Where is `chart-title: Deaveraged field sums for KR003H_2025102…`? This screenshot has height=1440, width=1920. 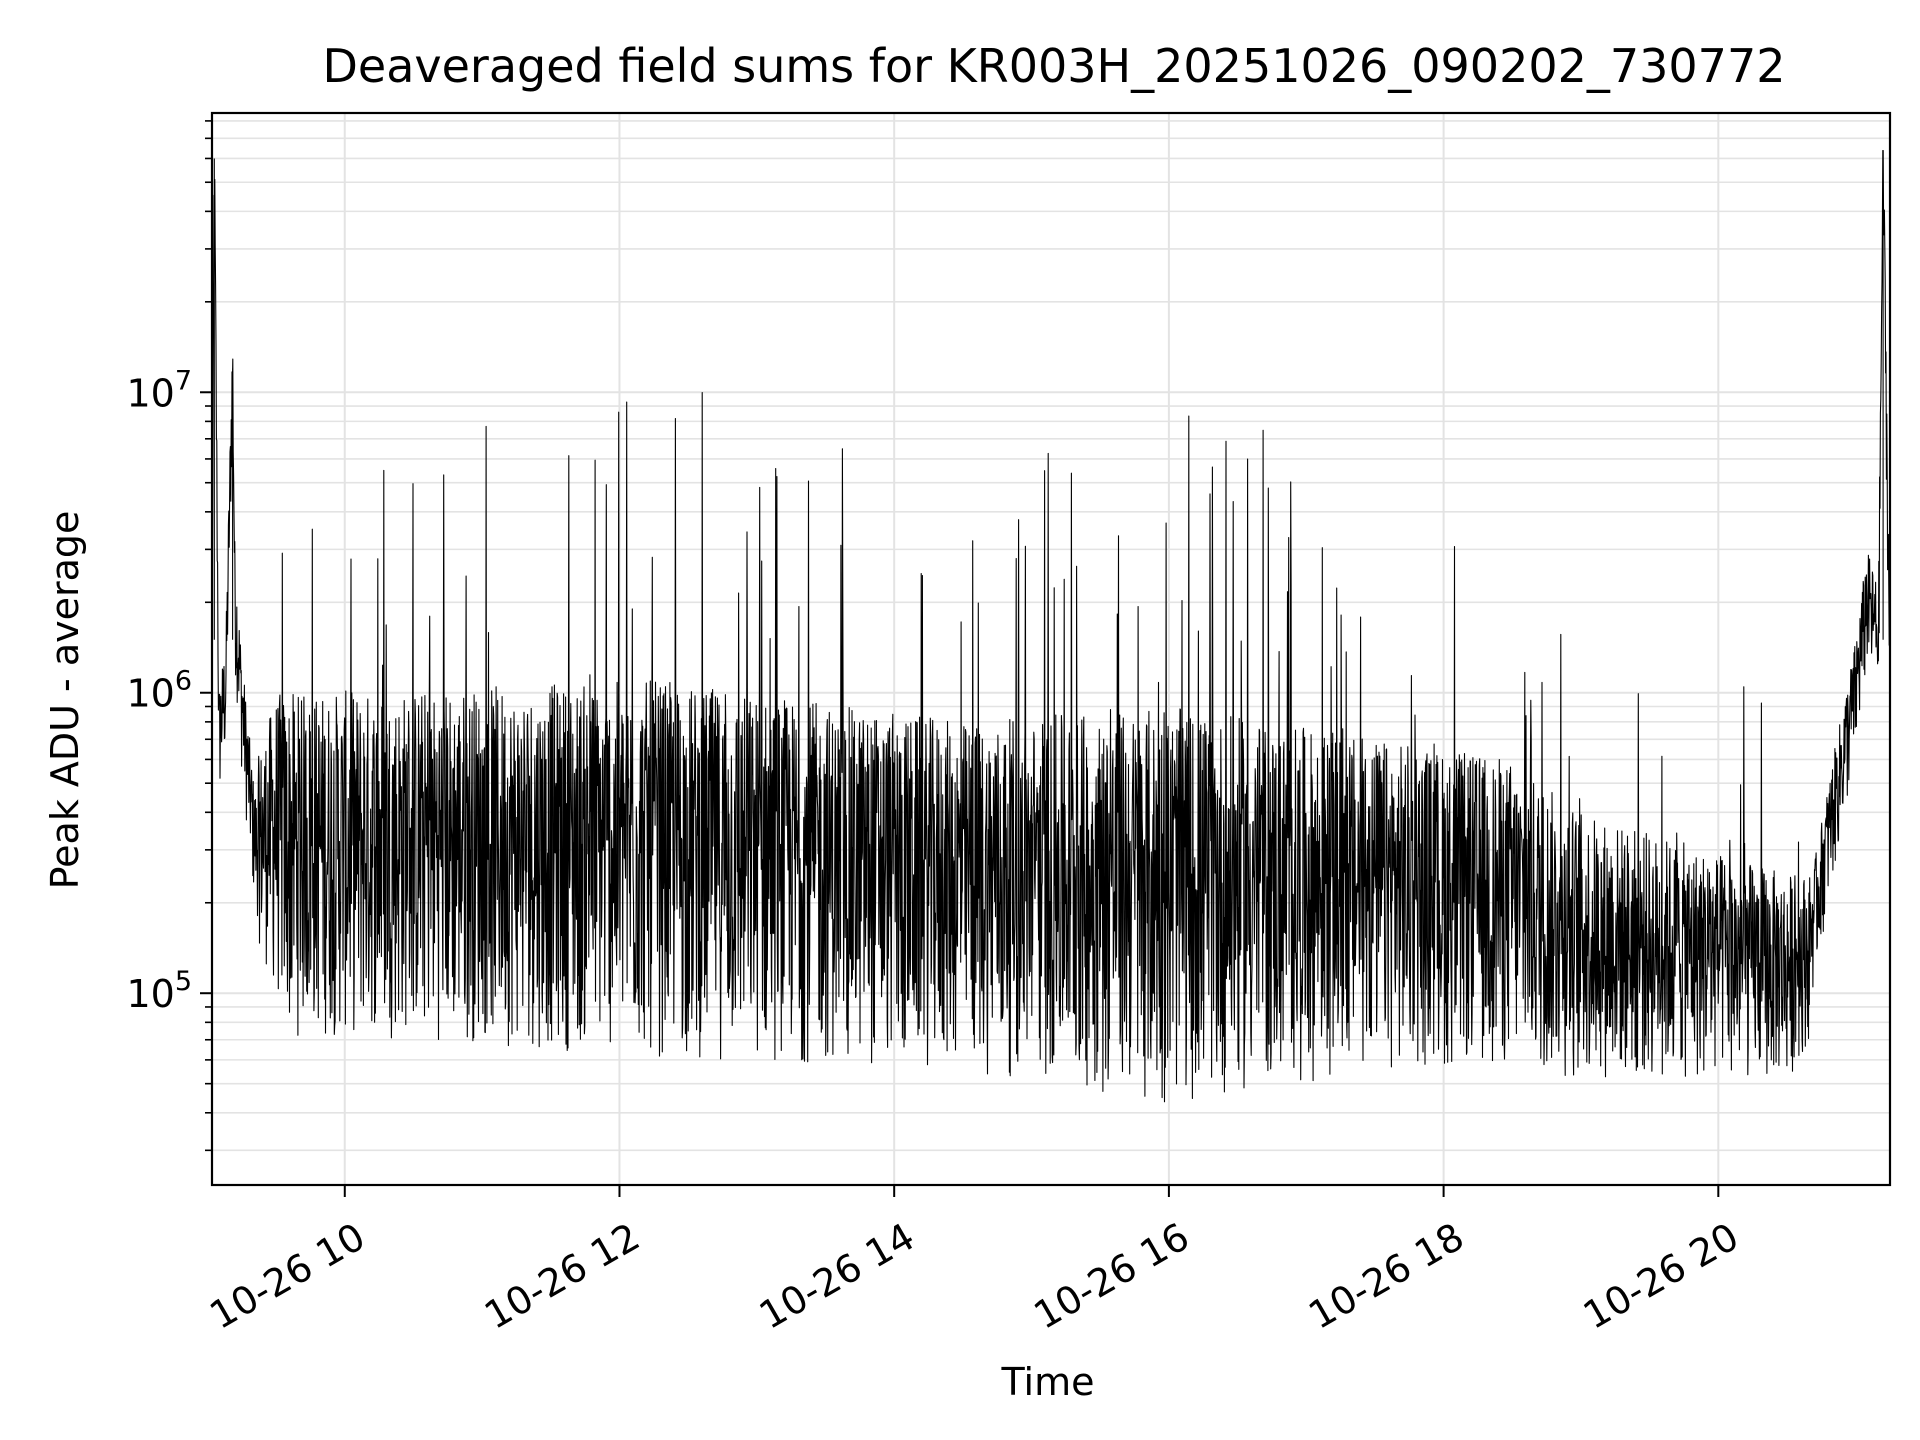 chart-title: Deaveraged field sums for KR003H_2025102… is located at coordinates (1054, 66).